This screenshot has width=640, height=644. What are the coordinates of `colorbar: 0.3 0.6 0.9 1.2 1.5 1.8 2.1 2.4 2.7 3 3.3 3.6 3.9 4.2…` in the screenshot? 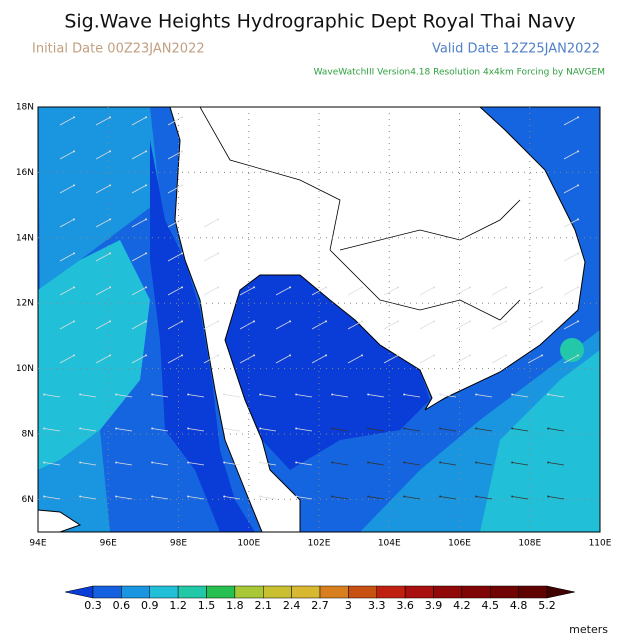 It's located at (320, 598).